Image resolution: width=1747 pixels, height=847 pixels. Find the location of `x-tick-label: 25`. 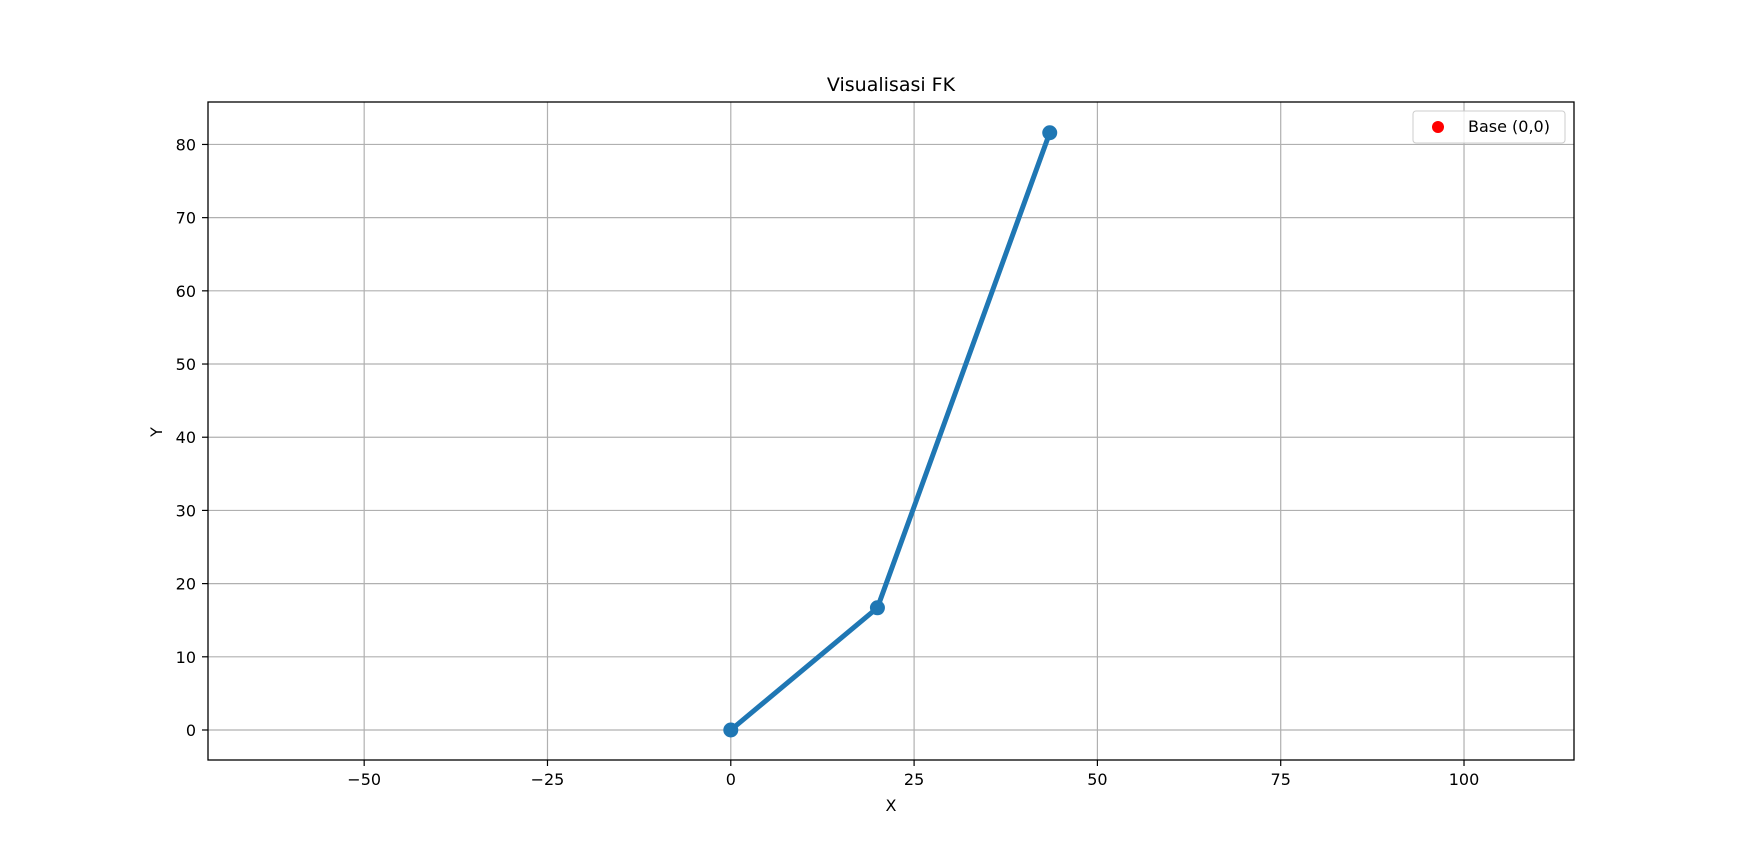

x-tick-label: 25 is located at coordinates (914, 779).